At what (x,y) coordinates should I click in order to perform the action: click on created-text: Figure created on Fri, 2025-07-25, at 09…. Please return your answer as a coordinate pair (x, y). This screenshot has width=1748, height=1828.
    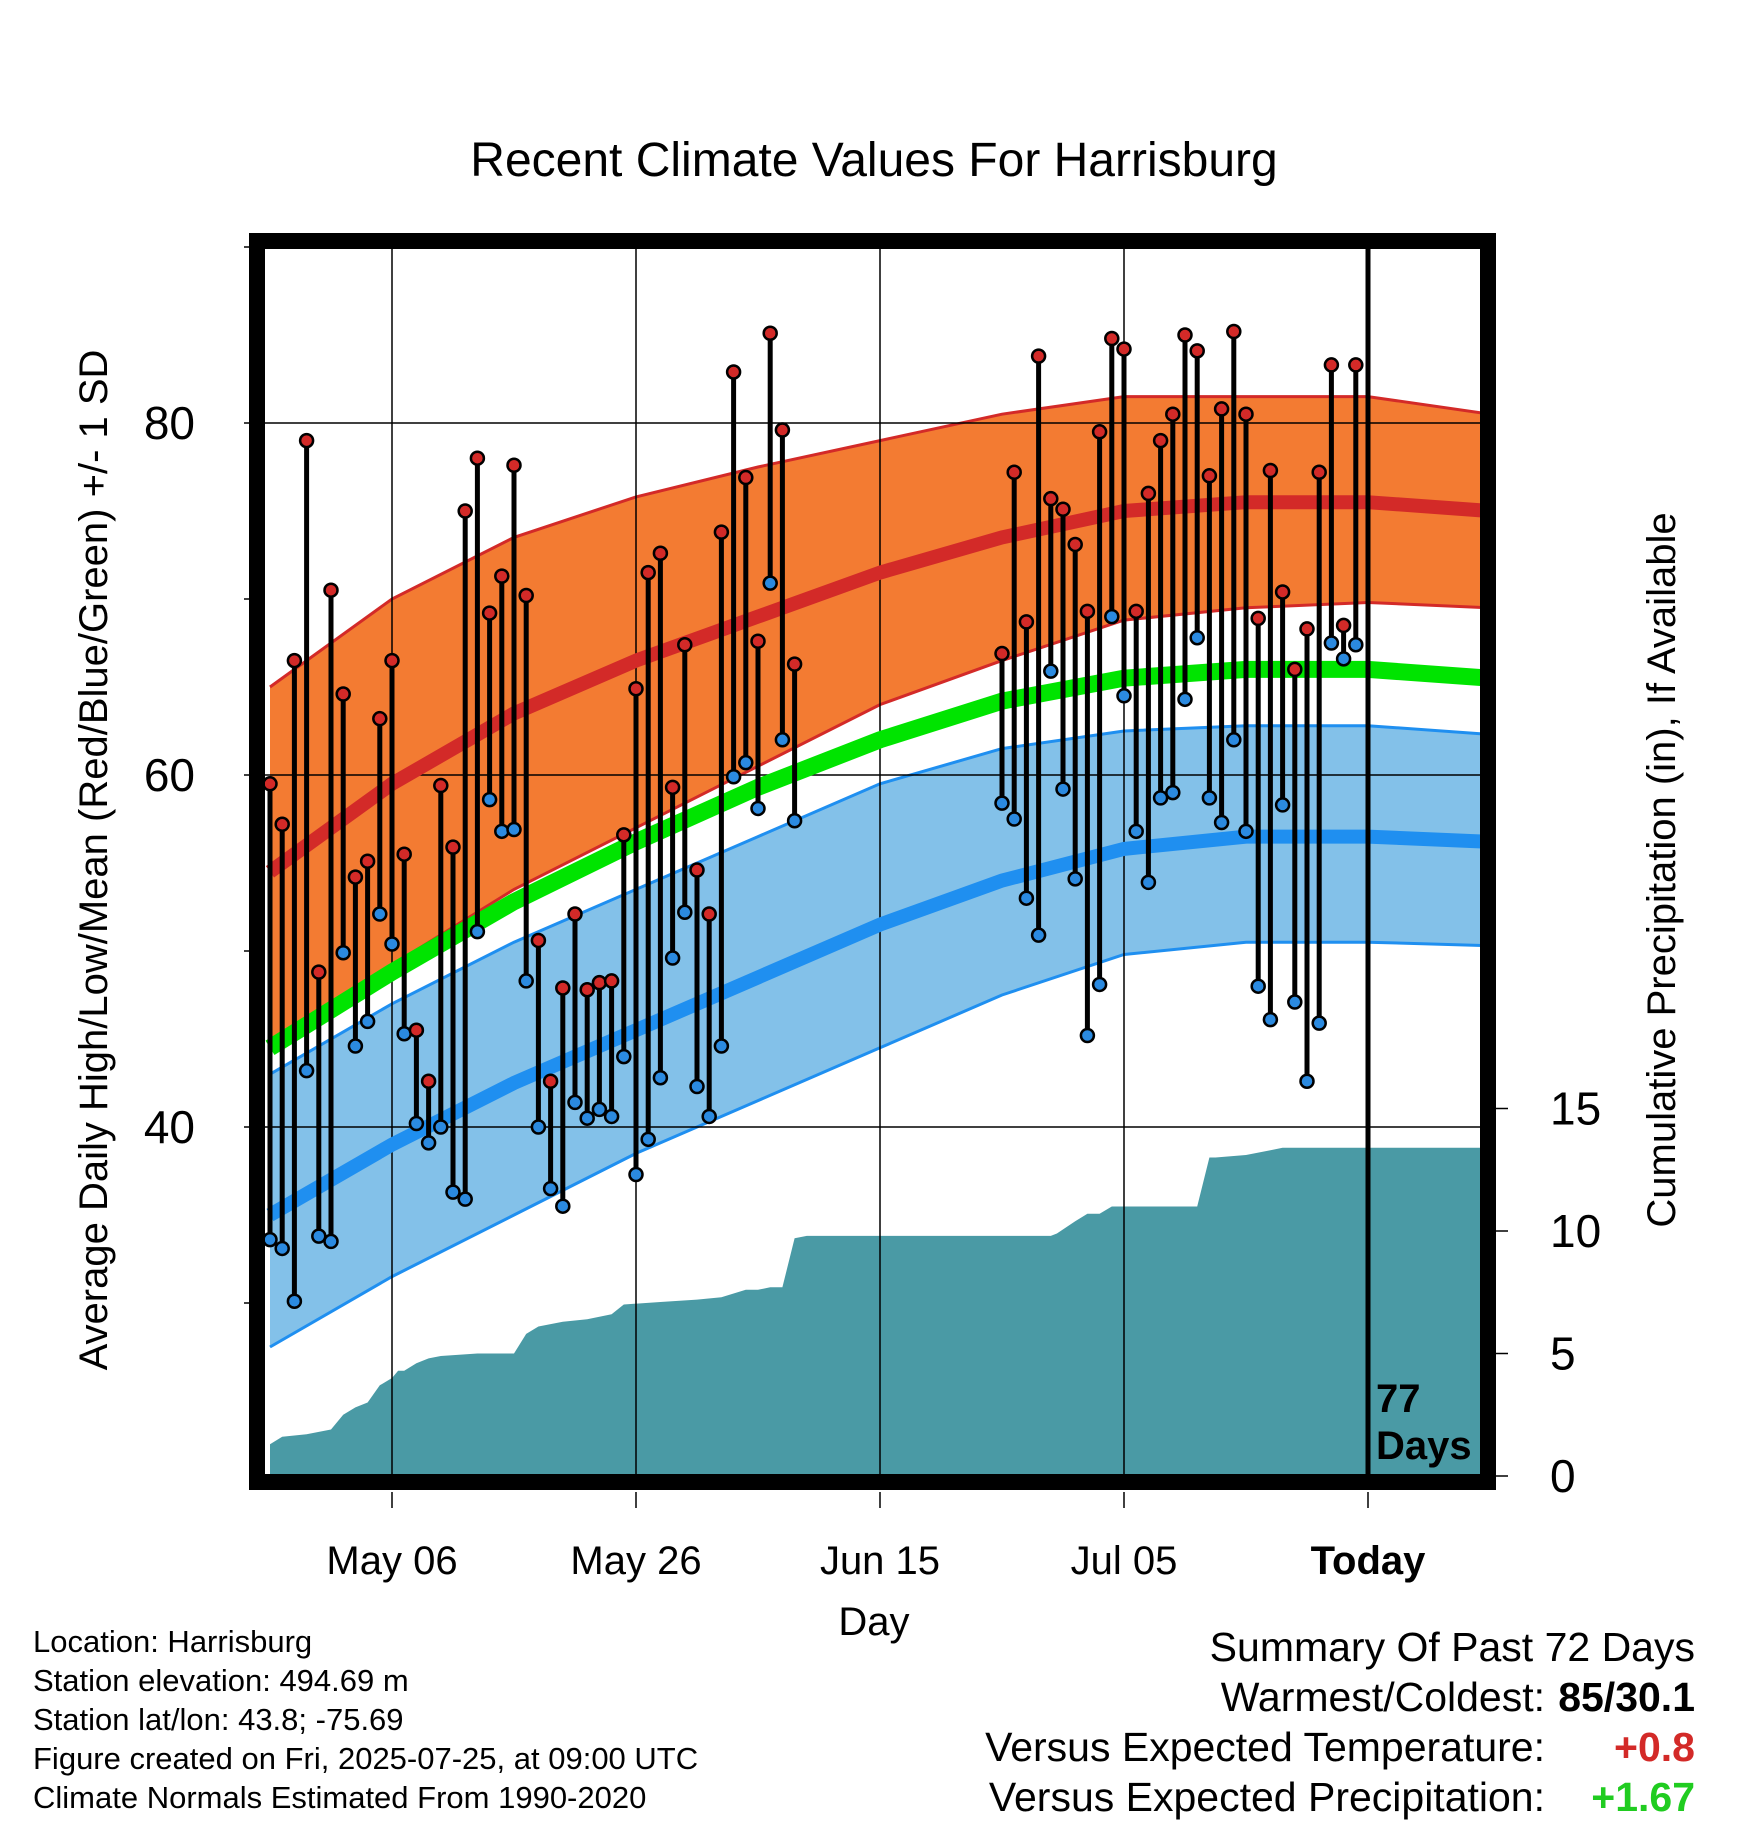
    Looking at the image, I should click on (366, 1758).